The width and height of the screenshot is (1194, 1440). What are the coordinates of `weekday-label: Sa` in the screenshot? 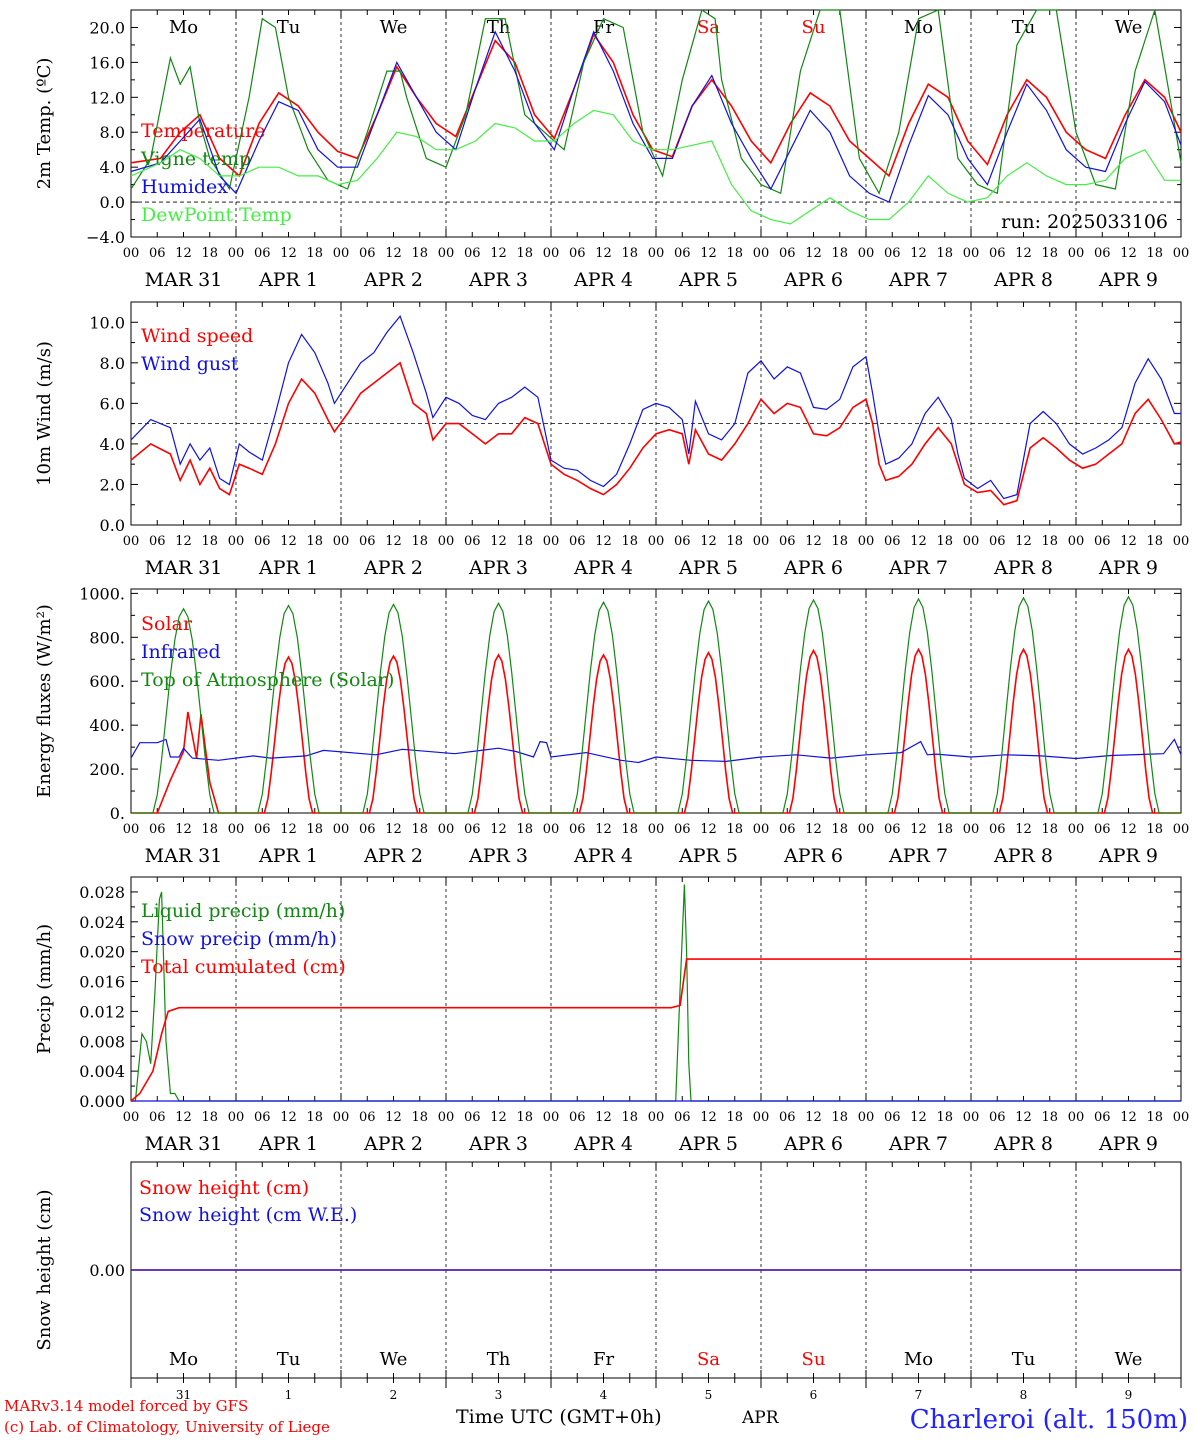 It's located at (708, 27).